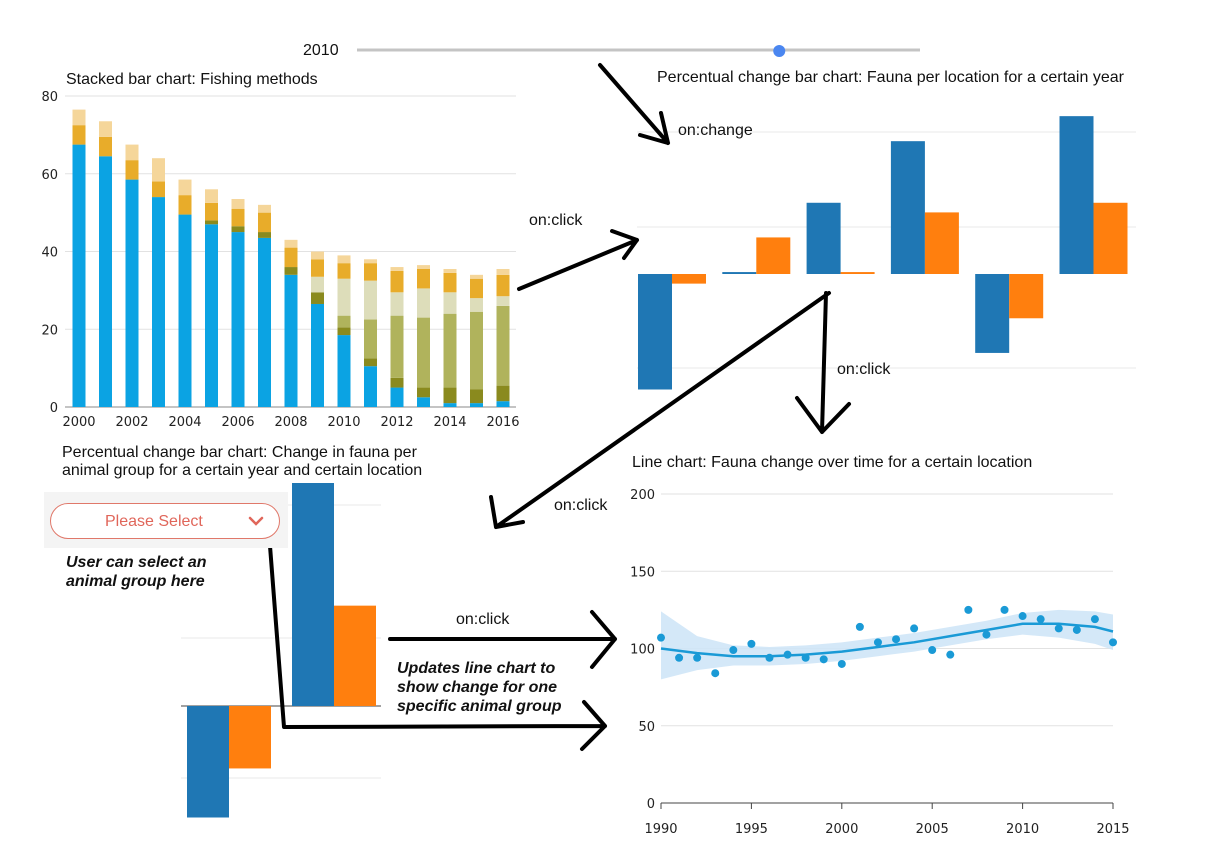  What do you see at coordinates (437, 641) in the screenshot?
I see `arrow-select-to-line` at bounding box center [437, 641].